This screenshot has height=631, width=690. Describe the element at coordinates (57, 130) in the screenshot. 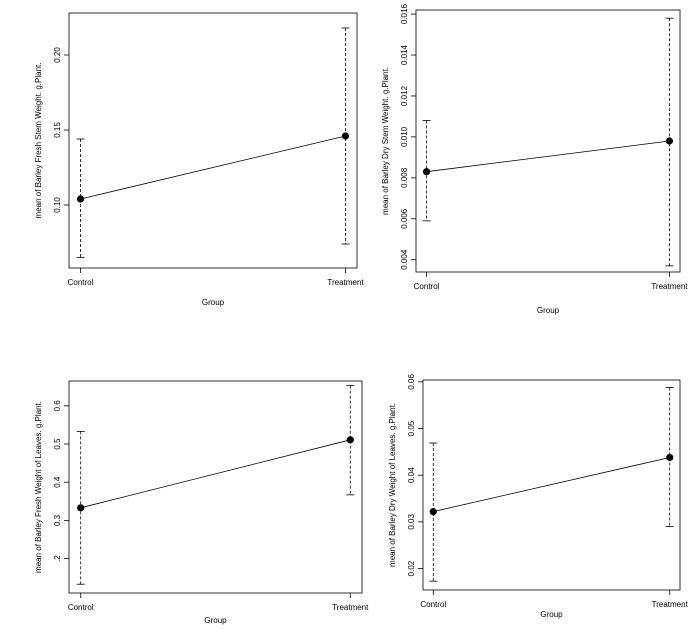

I see `y-tick-label: 0.15` at that location.